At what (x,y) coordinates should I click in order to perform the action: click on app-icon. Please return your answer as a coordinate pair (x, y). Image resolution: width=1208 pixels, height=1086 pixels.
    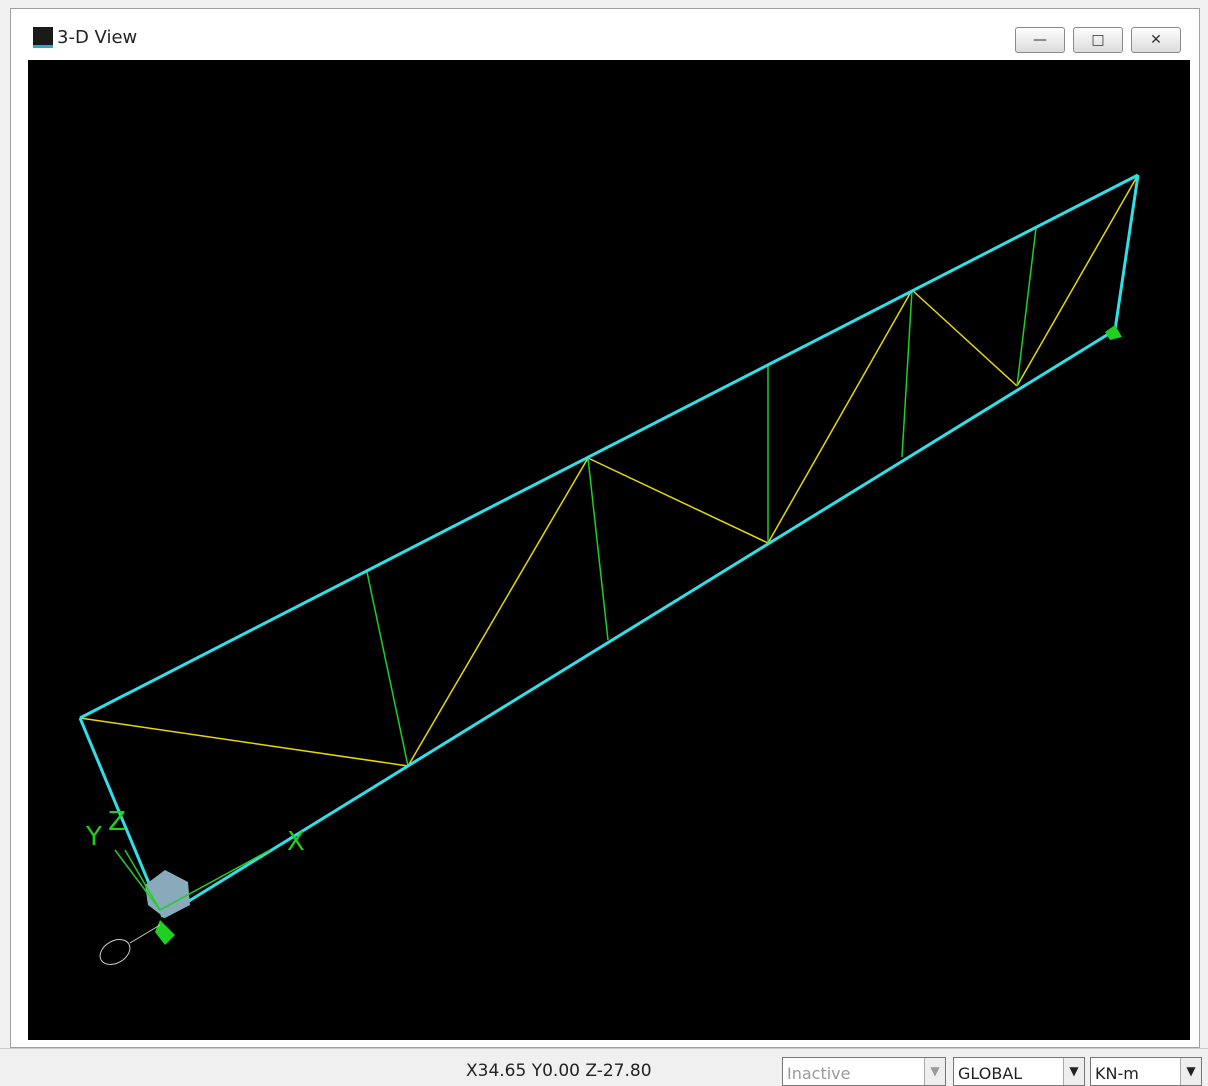
    Looking at the image, I should click on (43, 37).